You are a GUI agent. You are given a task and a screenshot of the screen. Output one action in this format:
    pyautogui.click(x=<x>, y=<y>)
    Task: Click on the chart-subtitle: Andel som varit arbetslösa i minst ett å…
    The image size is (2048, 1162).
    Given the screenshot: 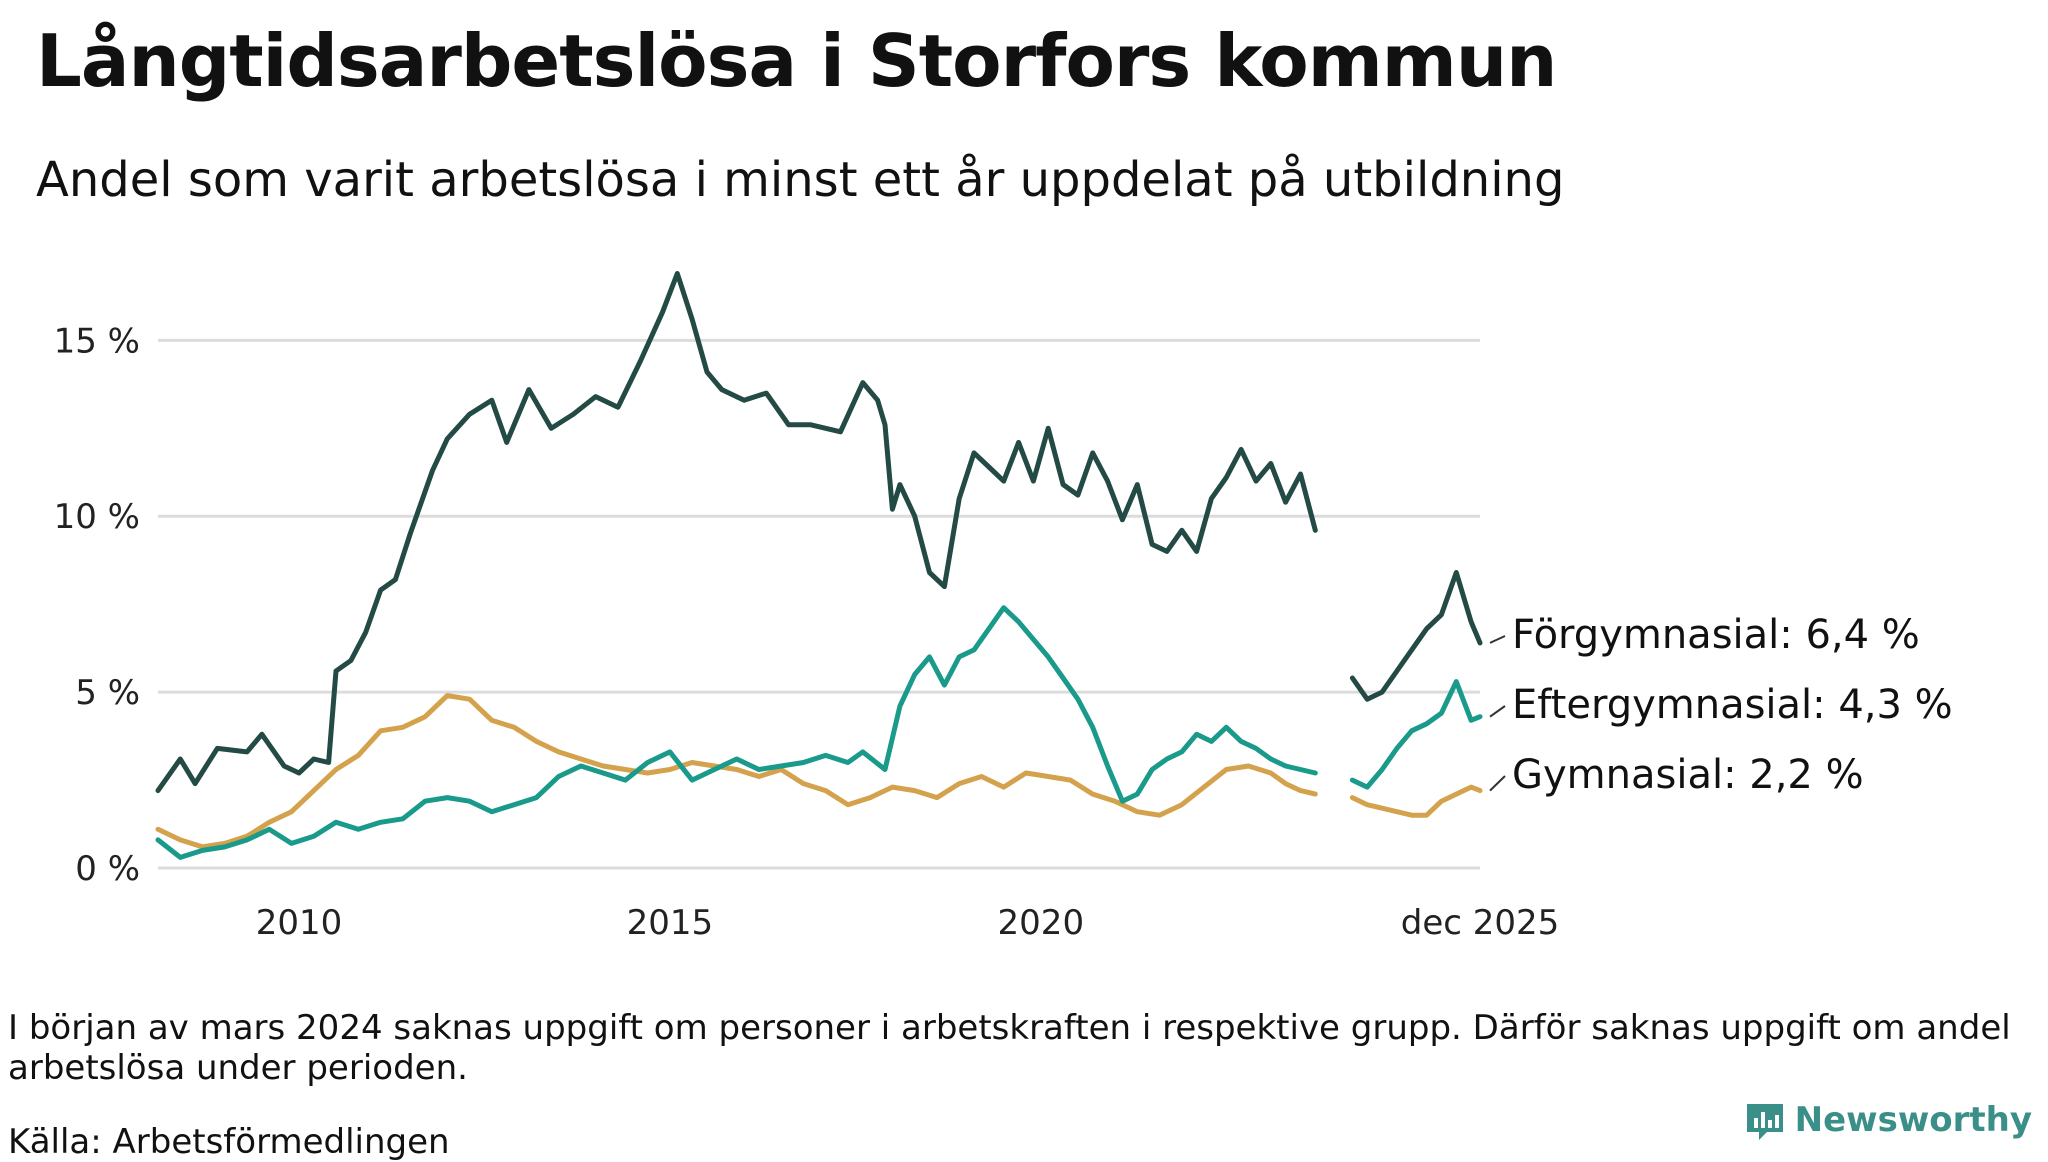 What is the action you would take?
    pyautogui.click(x=800, y=180)
    